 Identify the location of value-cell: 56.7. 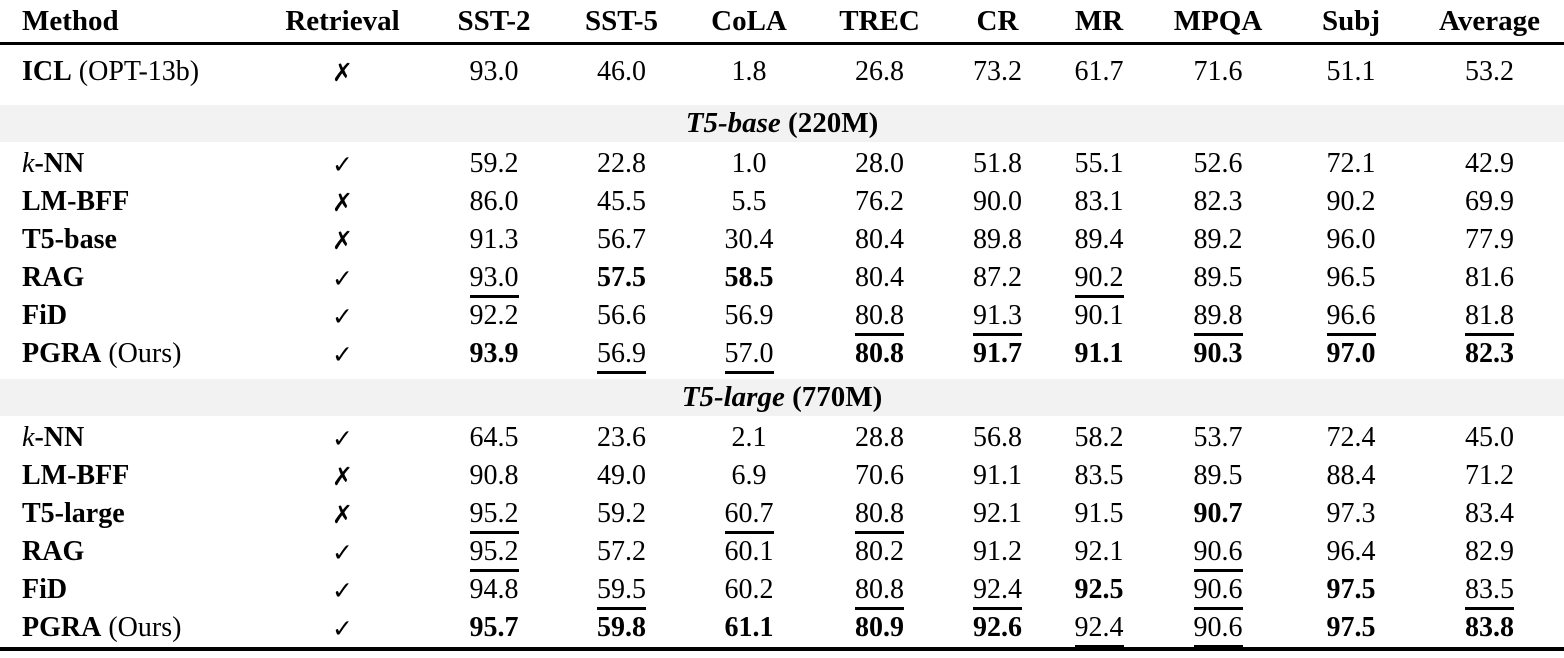
(621, 240).